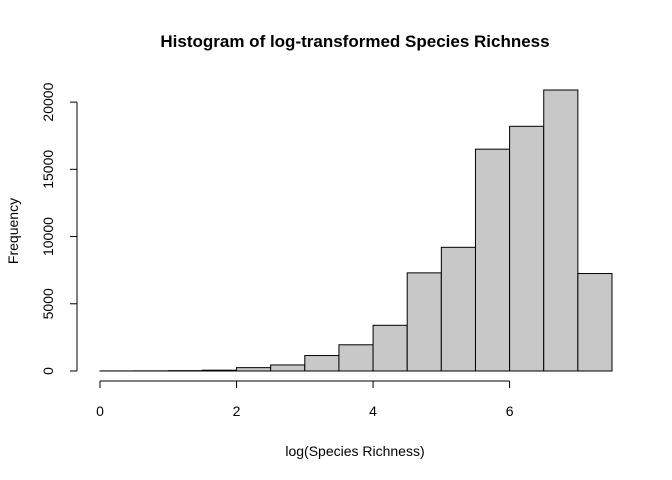  What do you see at coordinates (305, 399) in the screenshot?
I see `x-axis: 0 2 4 6` at bounding box center [305, 399].